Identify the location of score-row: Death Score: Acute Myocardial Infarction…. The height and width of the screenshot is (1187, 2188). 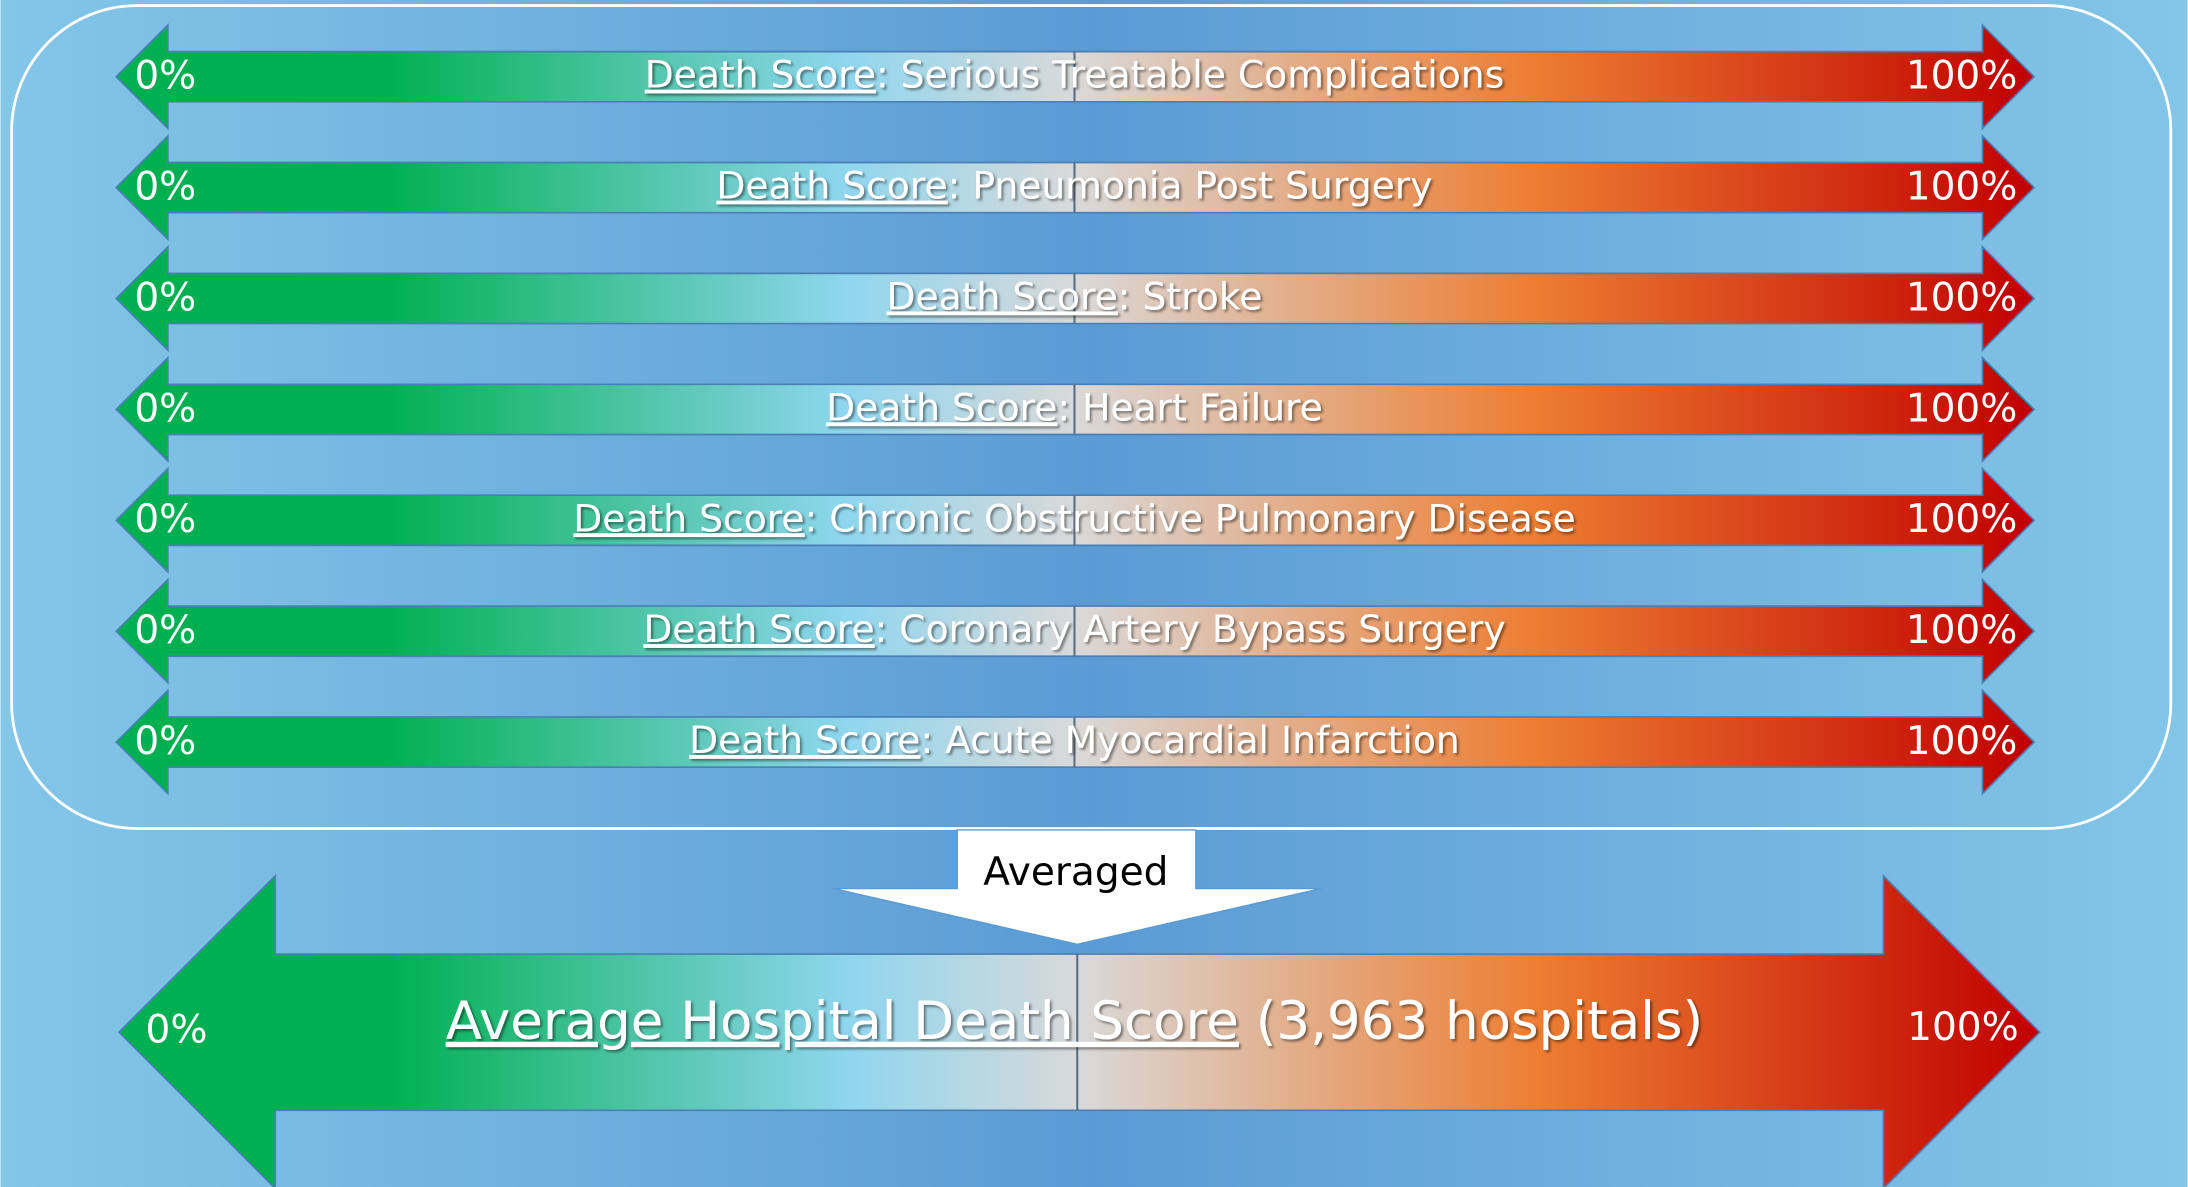
(1075, 742).